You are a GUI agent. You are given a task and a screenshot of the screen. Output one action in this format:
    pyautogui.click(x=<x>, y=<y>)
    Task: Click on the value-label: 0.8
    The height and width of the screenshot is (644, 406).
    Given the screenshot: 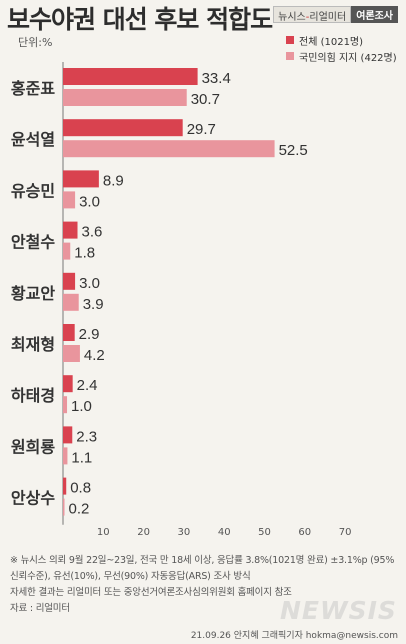 What is the action you would take?
    pyautogui.click(x=80, y=488)
    